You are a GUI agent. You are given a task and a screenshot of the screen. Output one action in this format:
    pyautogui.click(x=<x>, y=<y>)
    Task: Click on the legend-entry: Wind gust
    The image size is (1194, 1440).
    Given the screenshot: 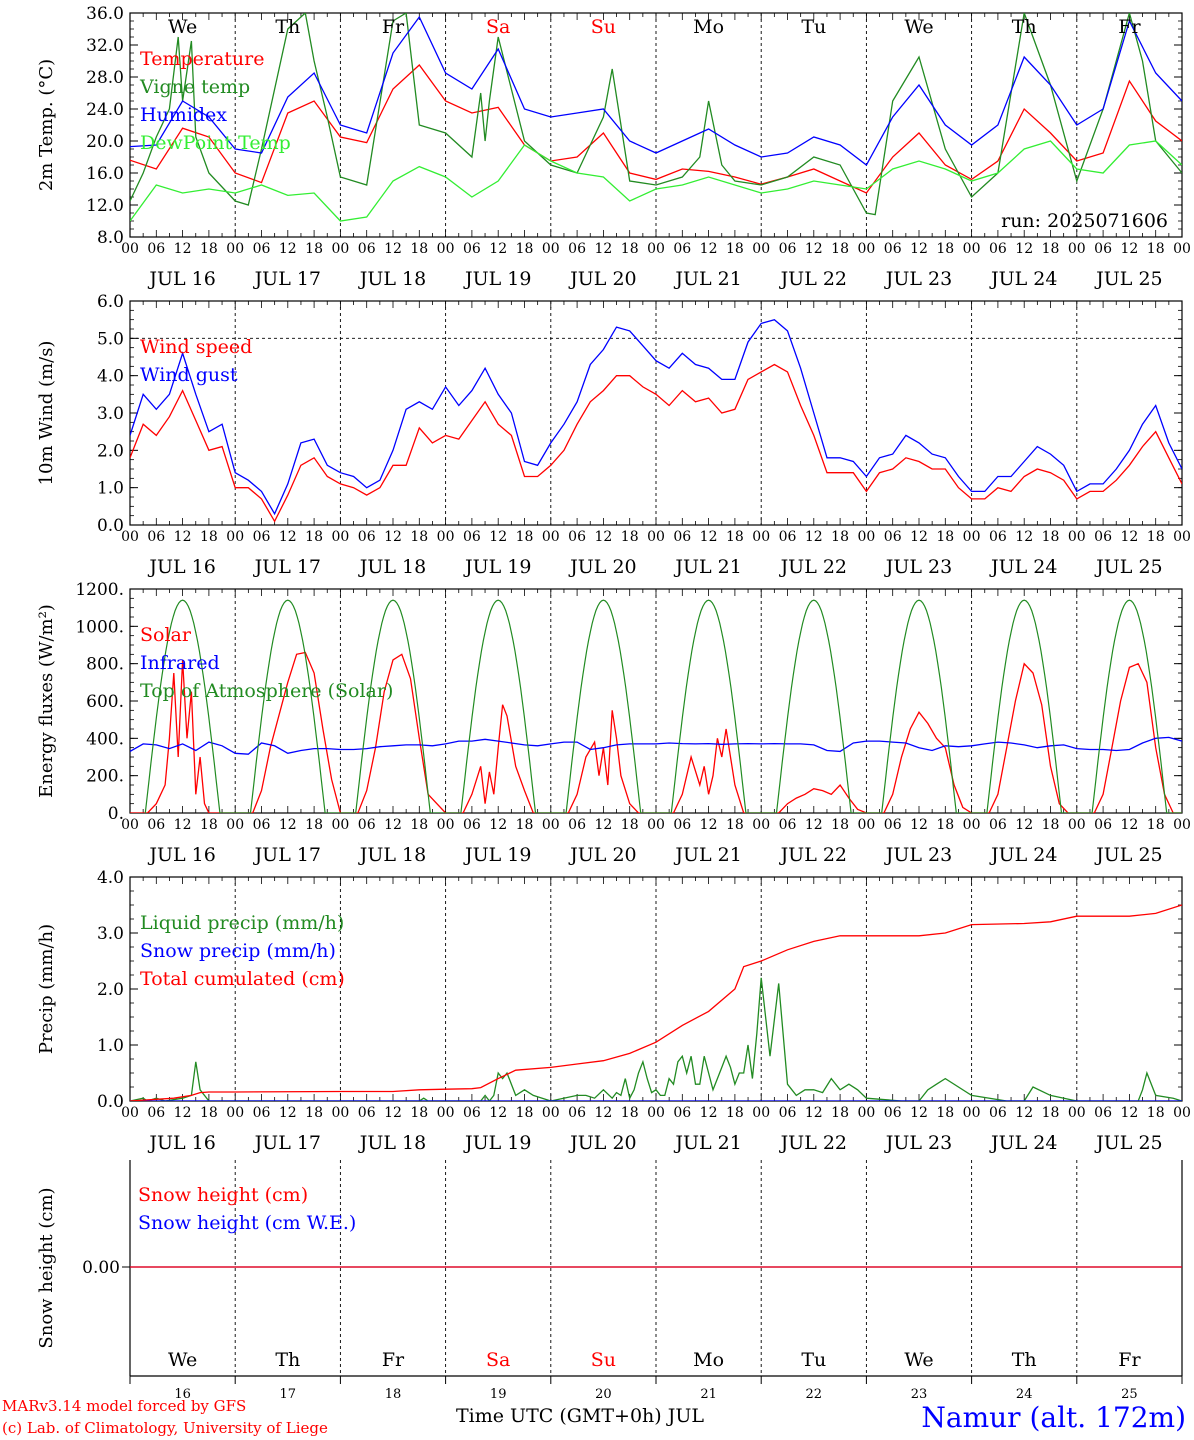 What is the action you would take?
    pyautogui.click(x=189, y=375)
    